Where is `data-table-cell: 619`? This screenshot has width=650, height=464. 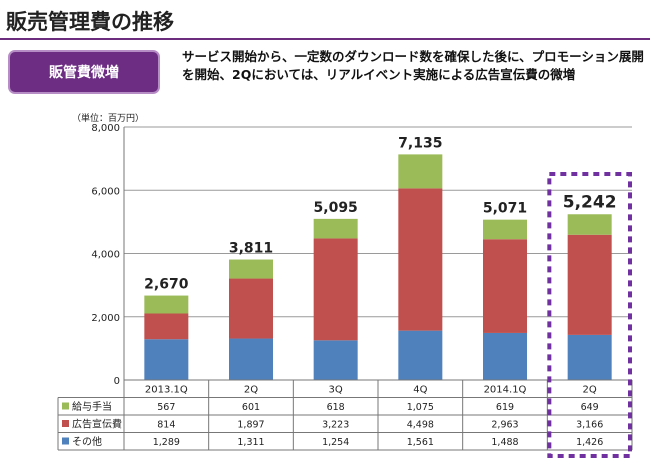
data-table-cell: 619 is located at coordinates (505, 407).